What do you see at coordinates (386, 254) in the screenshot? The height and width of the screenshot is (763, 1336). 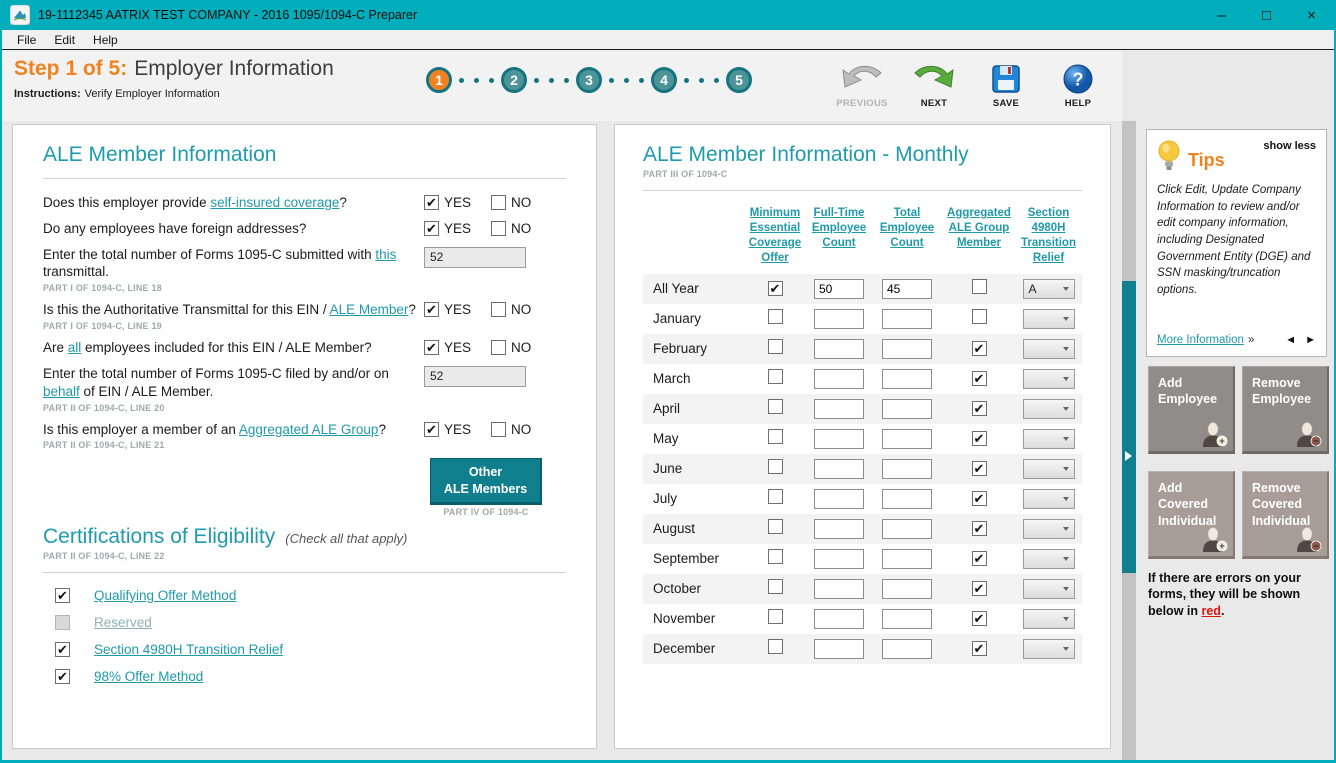 I see `inline-link: this` at bounding box center [386, 254].